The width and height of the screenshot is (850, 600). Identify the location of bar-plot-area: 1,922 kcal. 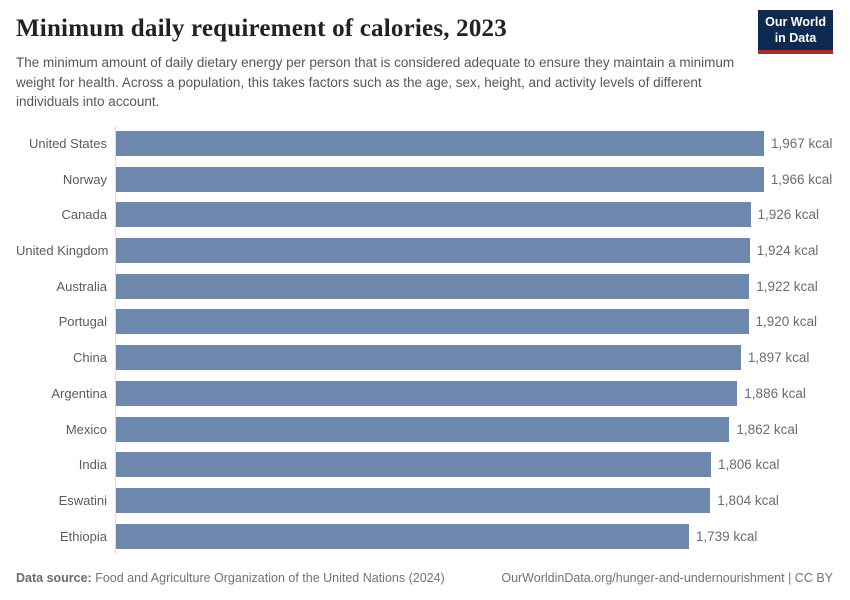
(474, 286).